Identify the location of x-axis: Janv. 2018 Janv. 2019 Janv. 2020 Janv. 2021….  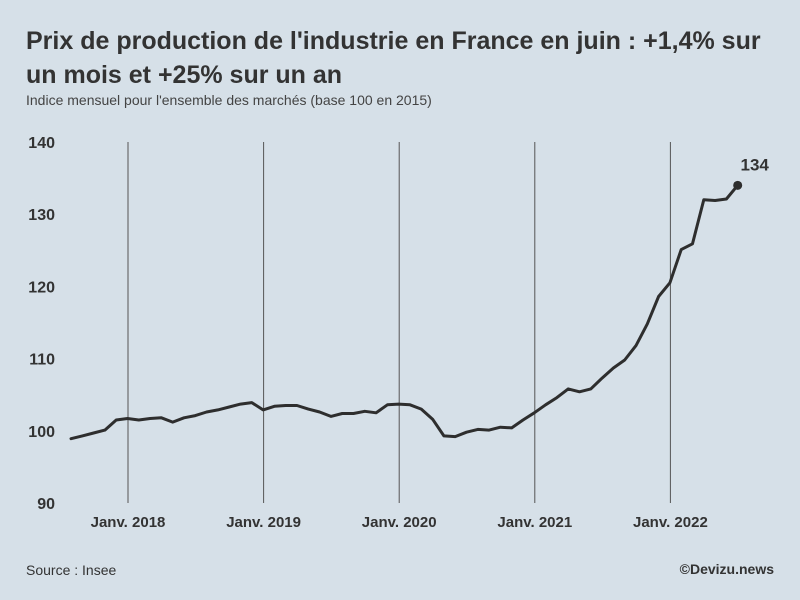
(399, 522).